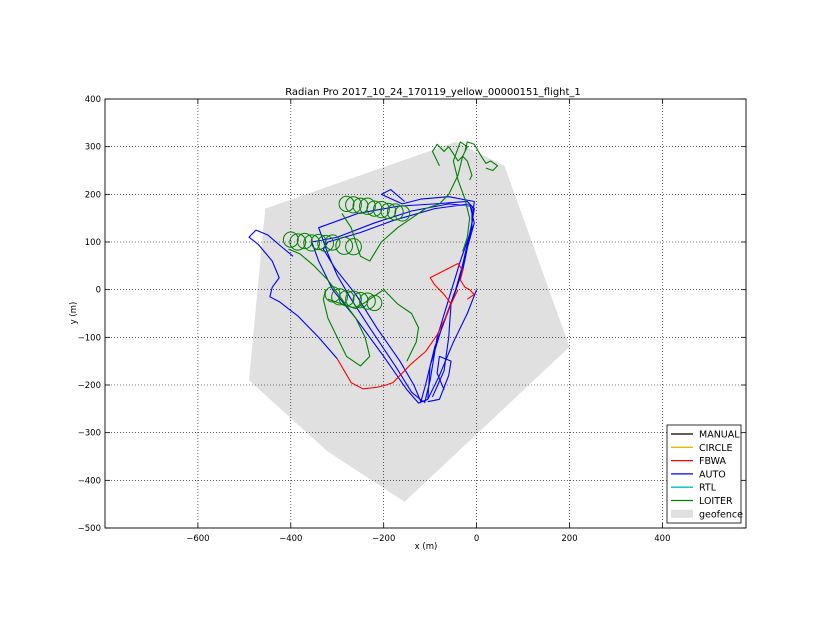 The width and height of the screenshot is (830, 642). Describe the element at coordinates (98, 291) in the screenshot. I see `y-tick-label: 0` at that location.